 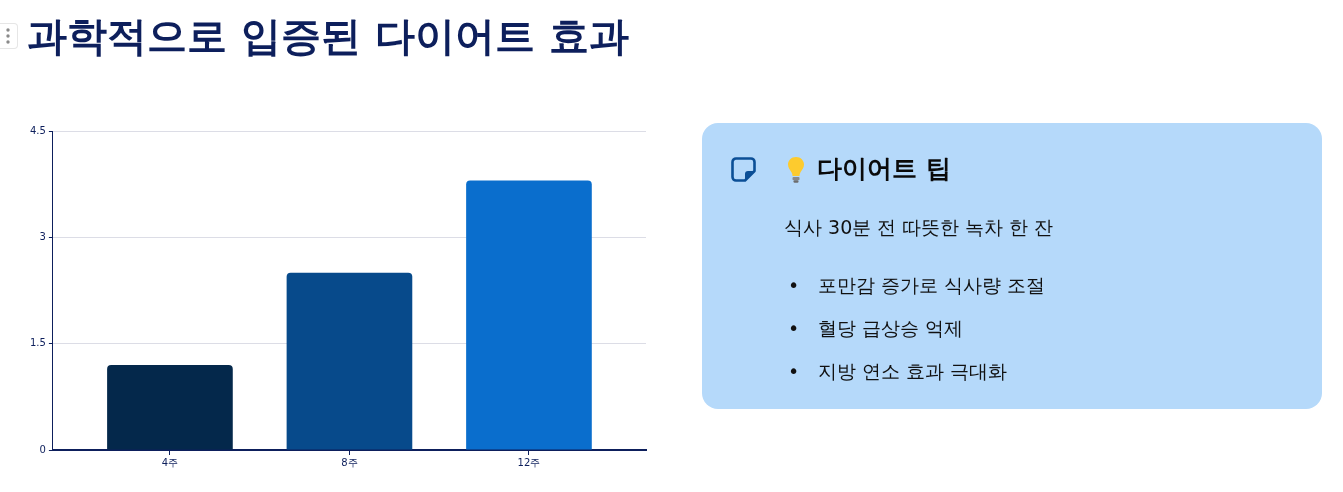 What do you see at coordinates (919, 227) in the screenshot?
I see `text: 식사 30분 전 따뜻한 녹차 한 잔` at bounding box center [919, 227].